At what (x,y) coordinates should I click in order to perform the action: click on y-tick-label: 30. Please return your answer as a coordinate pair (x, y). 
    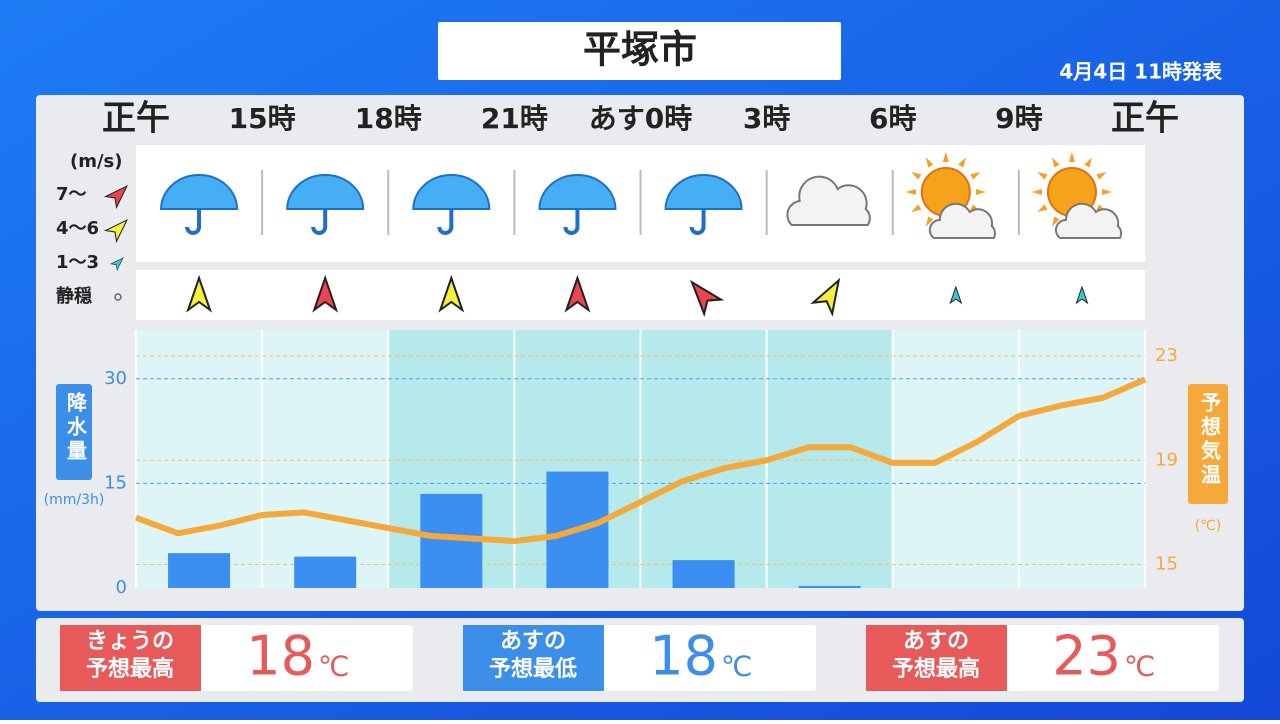
    Looking at the image, I should click on (115, 378).